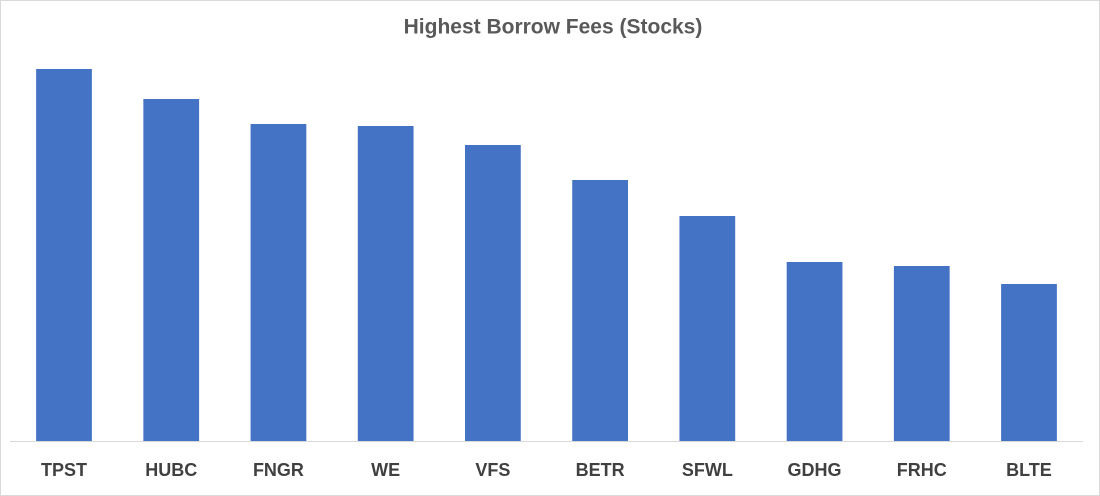  Describe the element at coordinates (385, 470) in the screenshot. I see `x-tick-label: WE` at that location.